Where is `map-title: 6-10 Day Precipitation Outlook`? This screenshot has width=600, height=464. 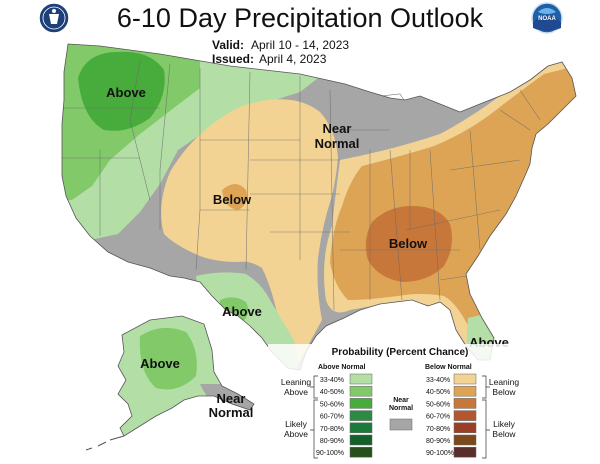 map-title: 6-10 Day Precipitation Outlook is located at coordinates (300, 18).